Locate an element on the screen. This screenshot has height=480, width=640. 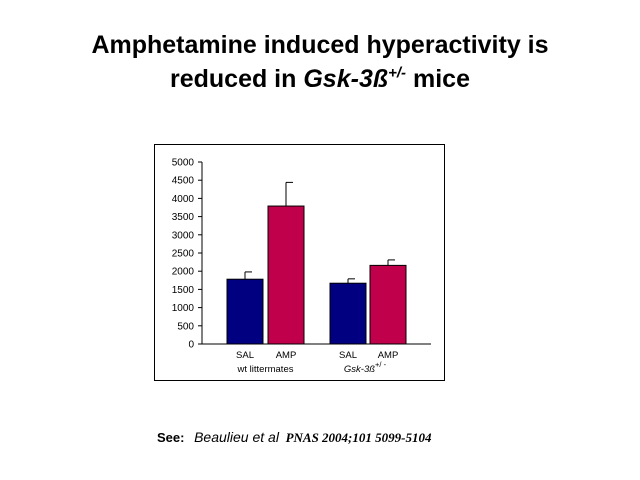
y-tick-label: 5000 is located at coordinates (183, 163).